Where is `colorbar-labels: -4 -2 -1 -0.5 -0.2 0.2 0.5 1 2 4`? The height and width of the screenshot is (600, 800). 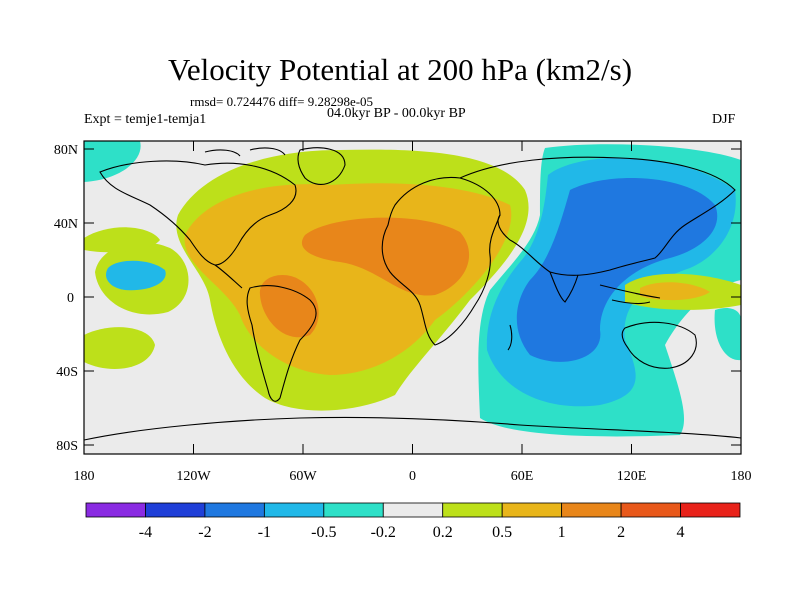
colorbar-labels: -4 -2 -1 -0.5 -0.2 0.2 0.5 1 2 4 is located at coordinates (412, 532).